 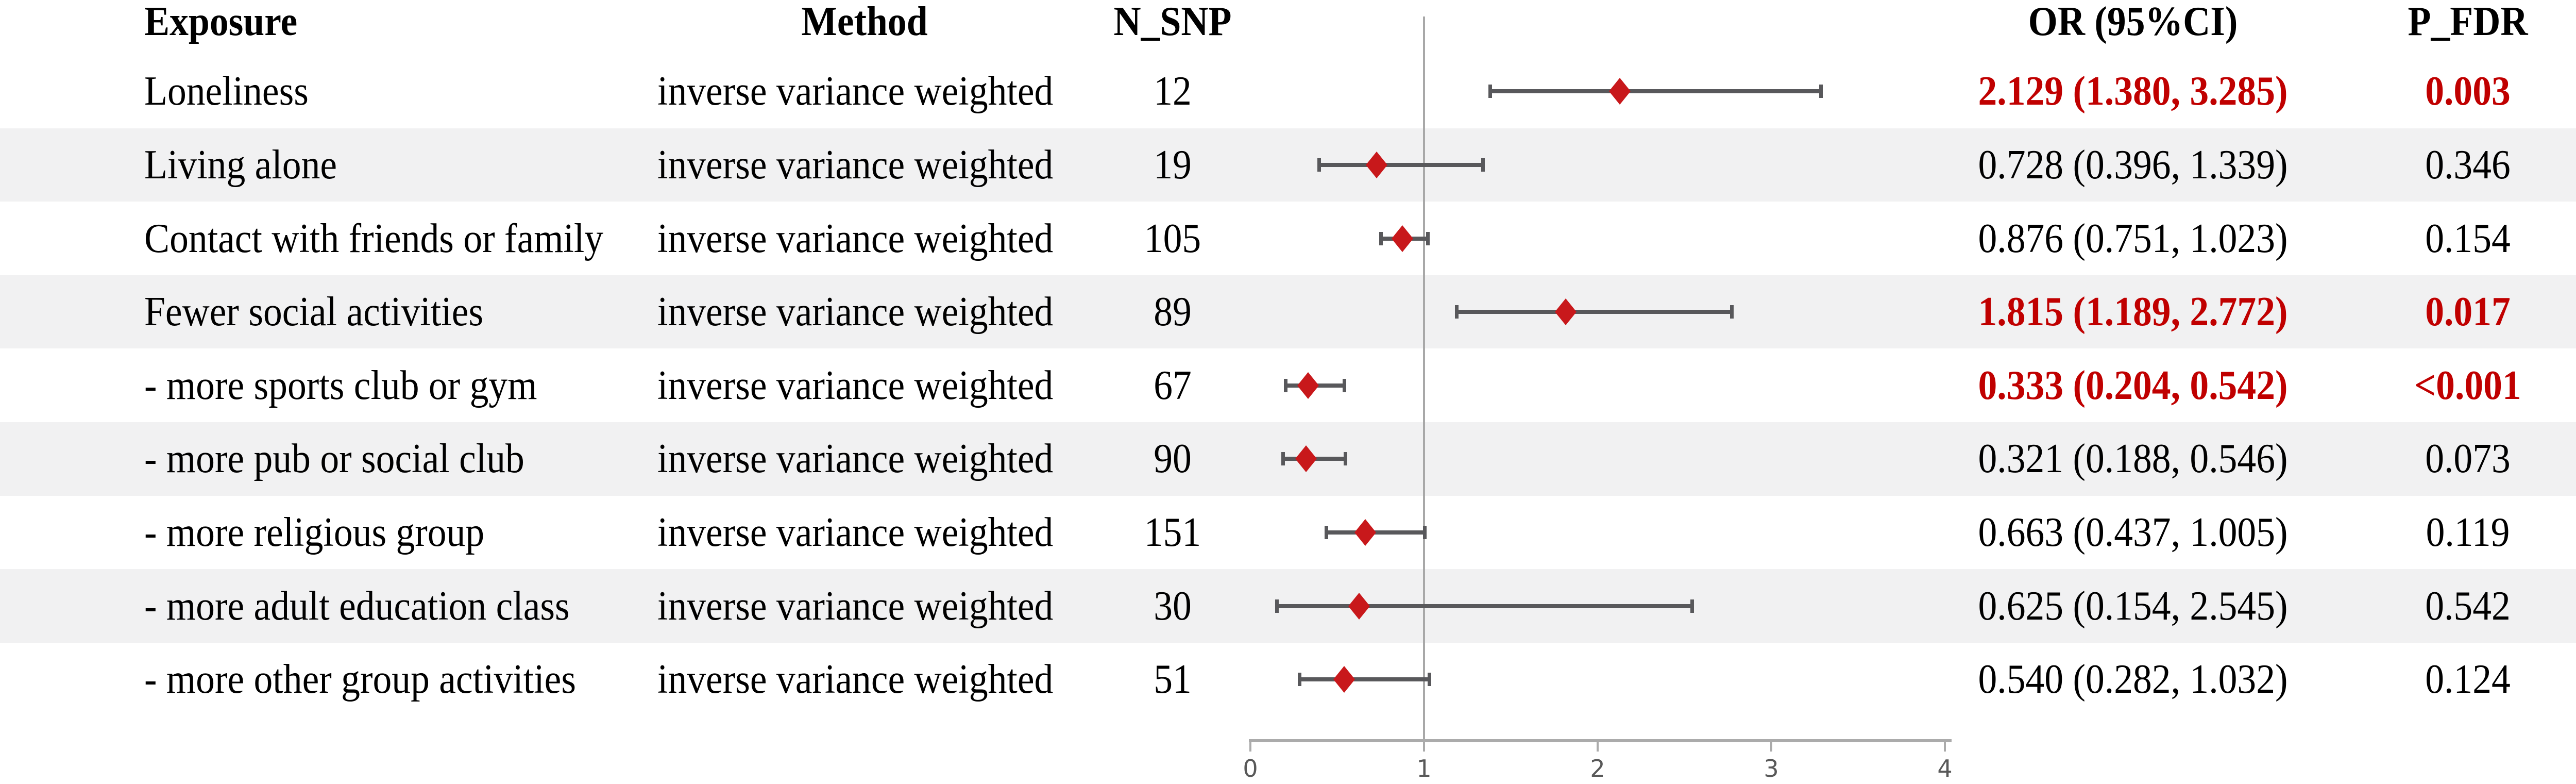 What do you see at coordinates (1424, 768) in the screenshot?
I see `x-axis-tick-label: 1` at bounding box center [1424, 768].